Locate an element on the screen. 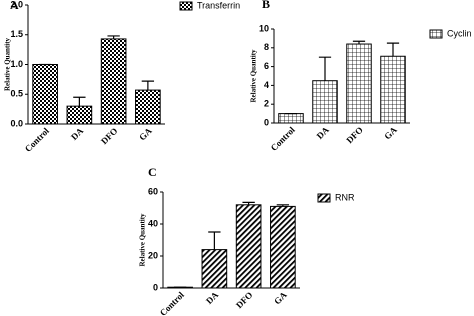  panel-label: A is located at coordinates (14, 6).